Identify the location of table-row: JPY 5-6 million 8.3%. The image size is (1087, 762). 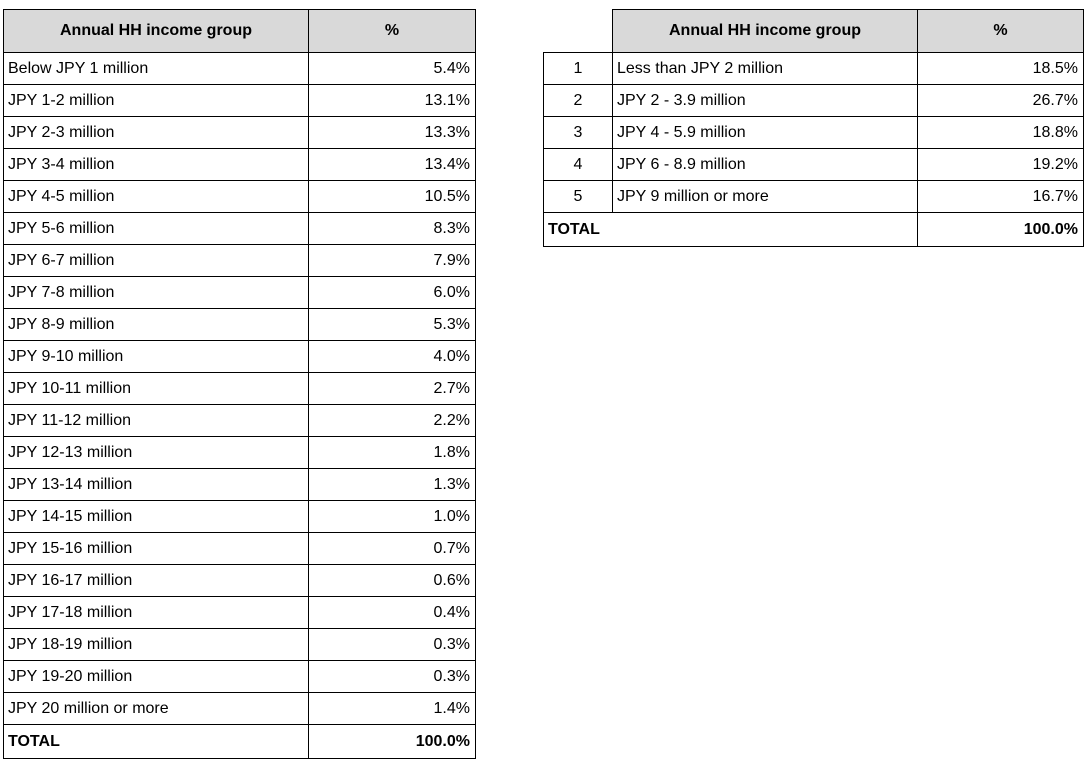
(239, 228).